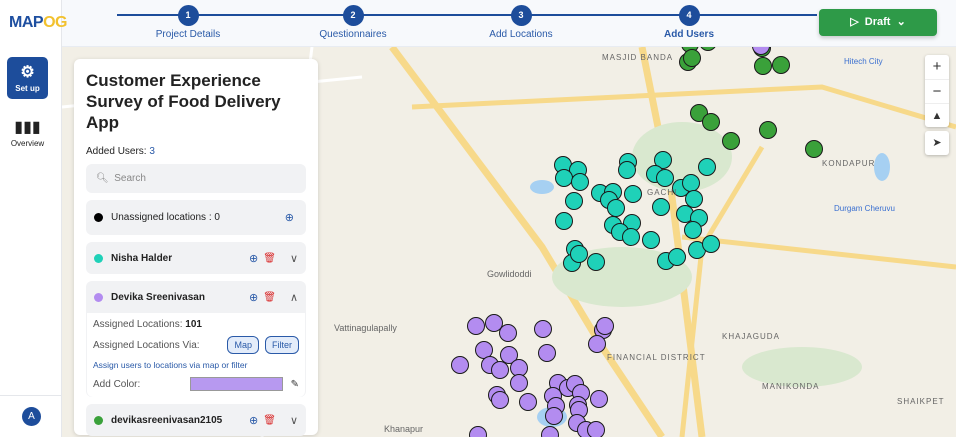 The width and height of the screenshot is (956, 437). What do you see at coordinates (662, 192) in the screenshot?
I see `map-label: GACHI` at bounding box center [662, 192].